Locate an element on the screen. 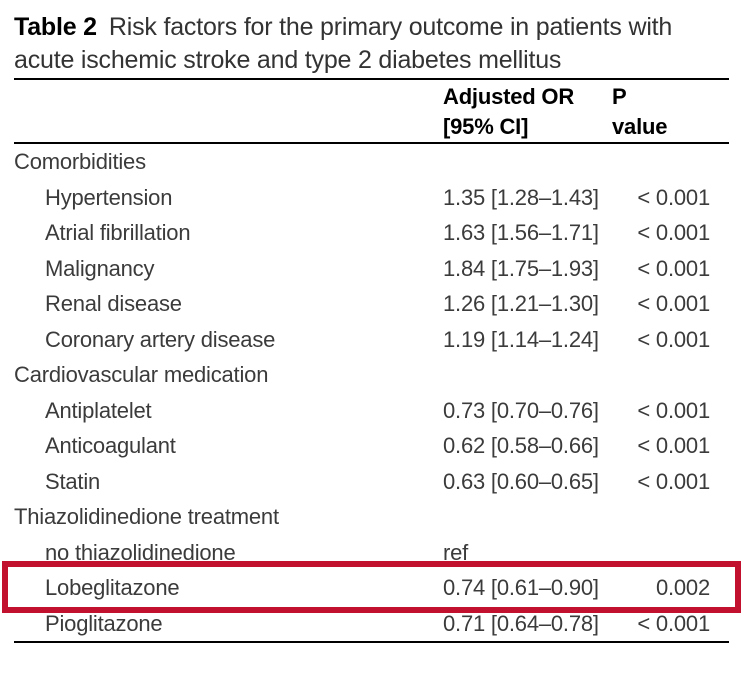 This screenshot has width=743, height=678. row-adjusted-or-value: 1.26 [1.21–1.30] is located at coordinates (521, 303).